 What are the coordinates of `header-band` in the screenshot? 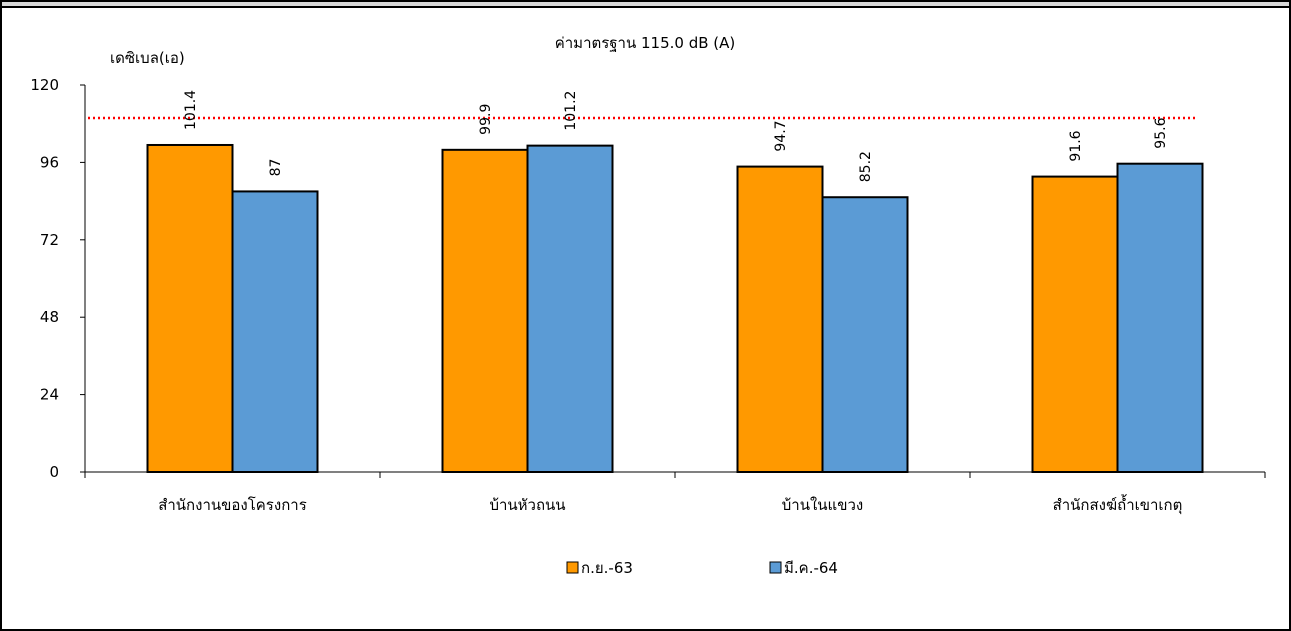 It's located at (645, 4).